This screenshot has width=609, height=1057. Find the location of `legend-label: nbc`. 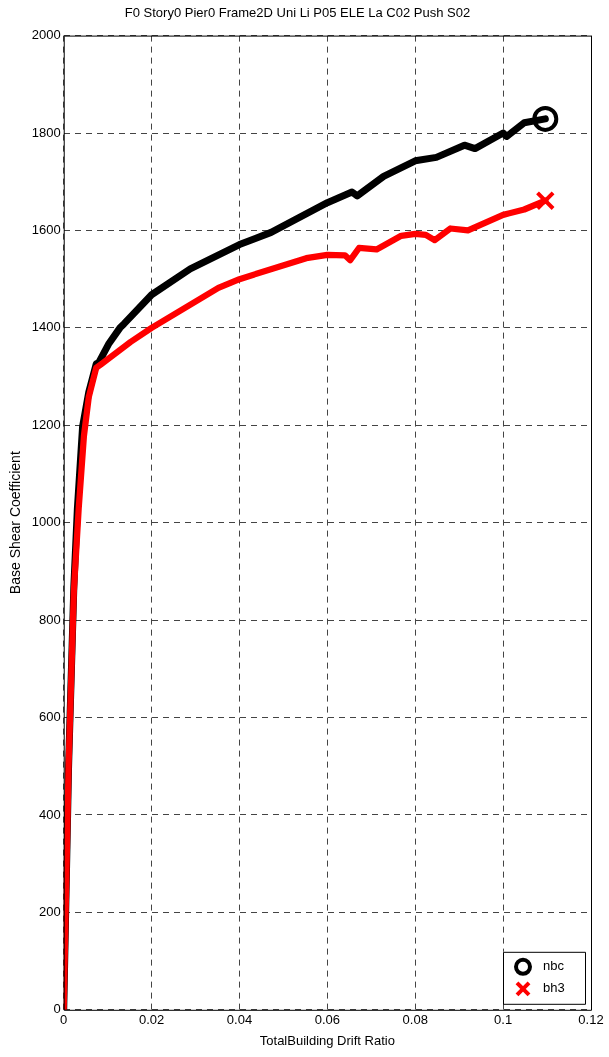

legend-label: nbc is located at coordinates (554, 966).